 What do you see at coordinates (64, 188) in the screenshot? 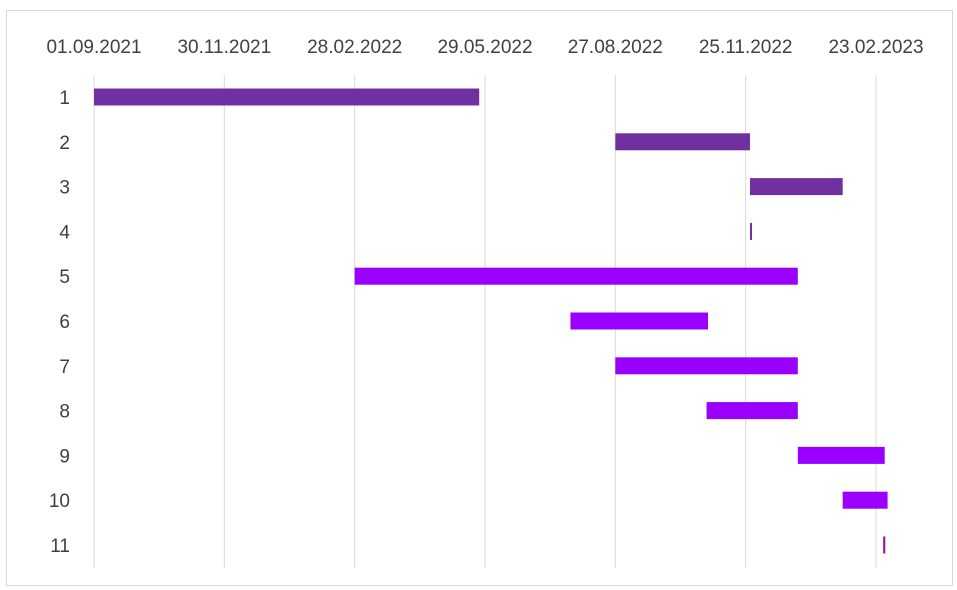
I see `y-category-label: 3` at bounding box center [64, 188].